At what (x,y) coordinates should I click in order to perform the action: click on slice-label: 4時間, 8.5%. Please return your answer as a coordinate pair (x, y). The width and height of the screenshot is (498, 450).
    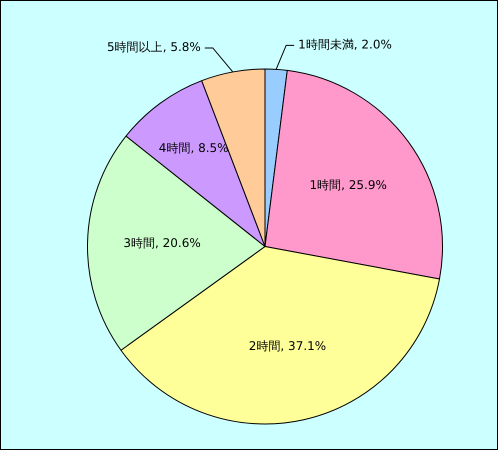
    Looking at the image, I should click on (193, 148).